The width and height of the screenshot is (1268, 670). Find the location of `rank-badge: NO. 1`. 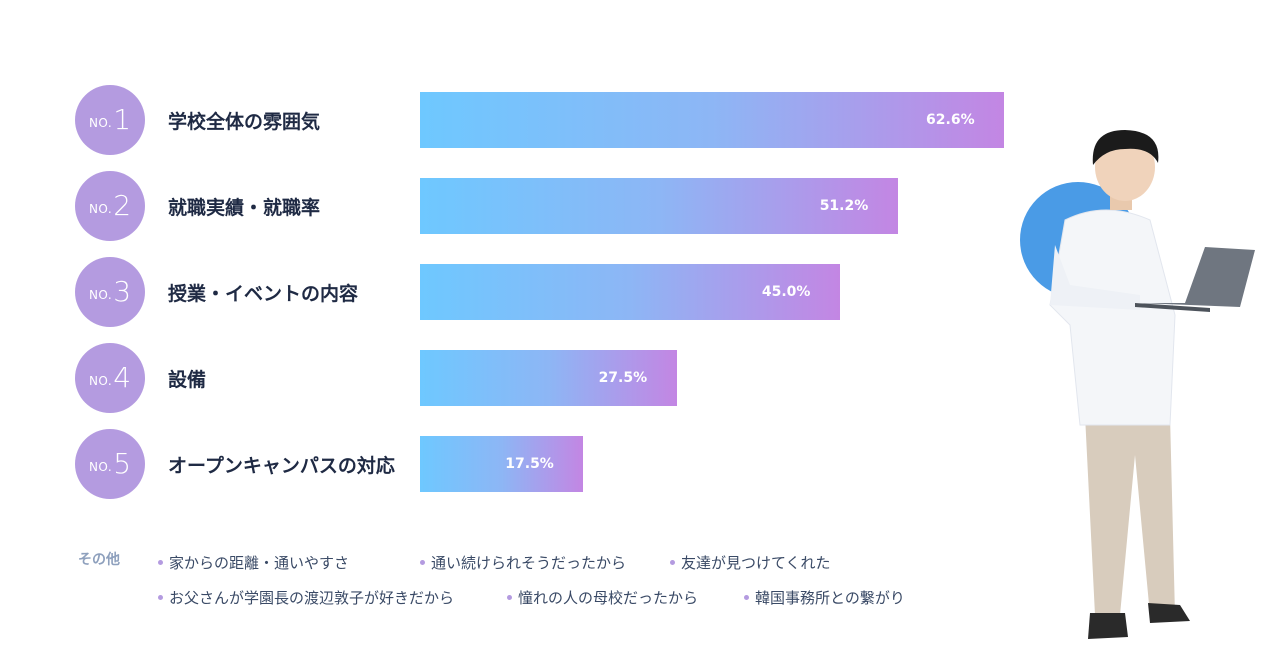

rank-badge: NO. 1 is located at coordinates (110, 120).